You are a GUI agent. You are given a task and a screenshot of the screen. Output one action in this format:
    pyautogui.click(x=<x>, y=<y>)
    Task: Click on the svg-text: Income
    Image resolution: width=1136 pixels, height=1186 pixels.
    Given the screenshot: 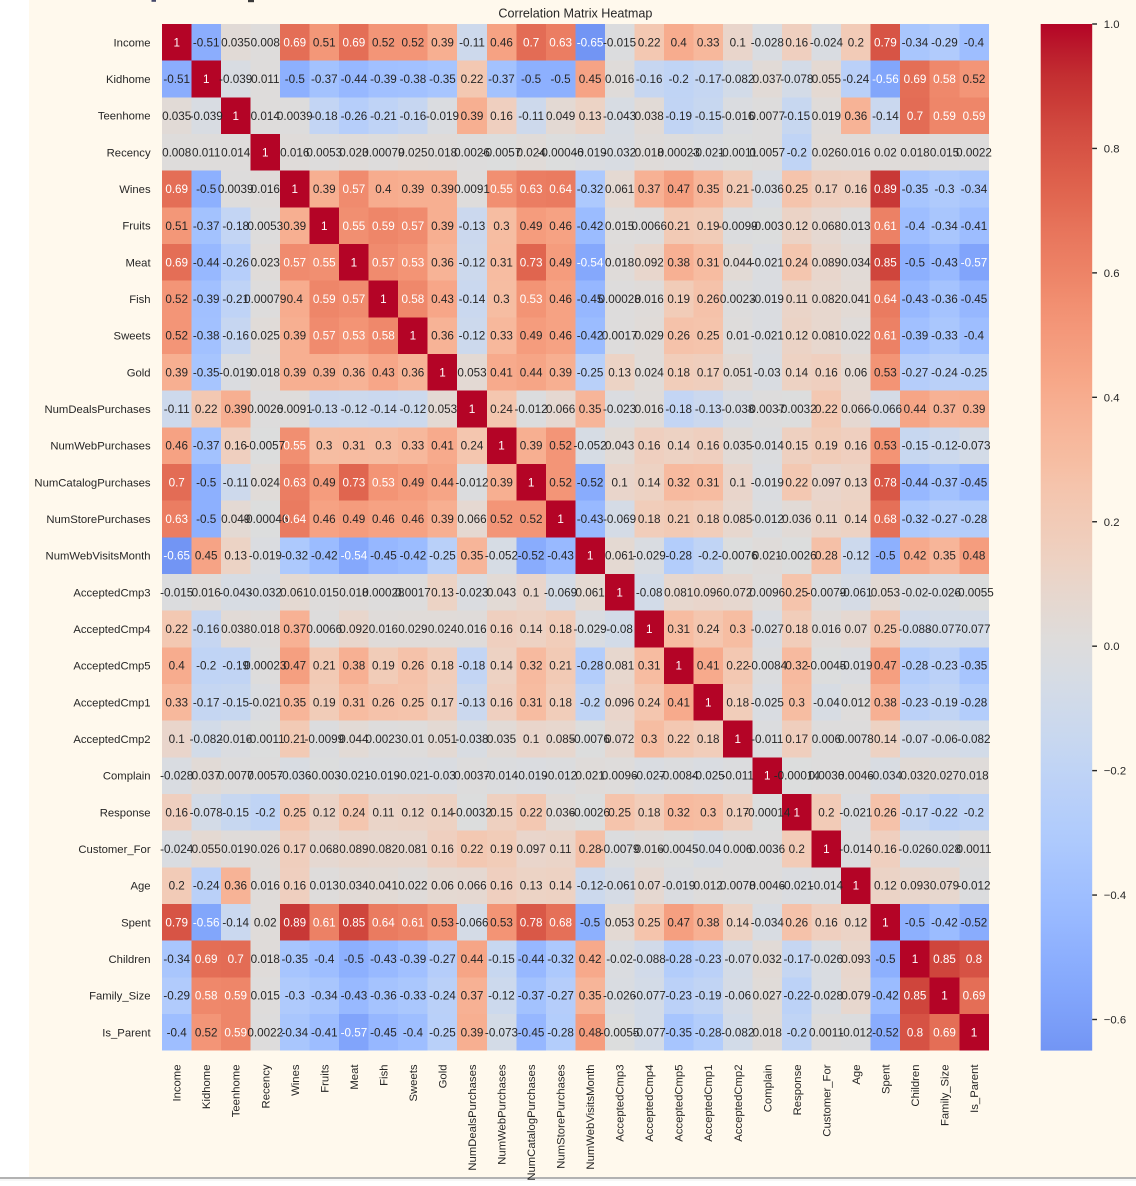 What is the action you would take?
    pyautogui.click(x=132, y=43)
    